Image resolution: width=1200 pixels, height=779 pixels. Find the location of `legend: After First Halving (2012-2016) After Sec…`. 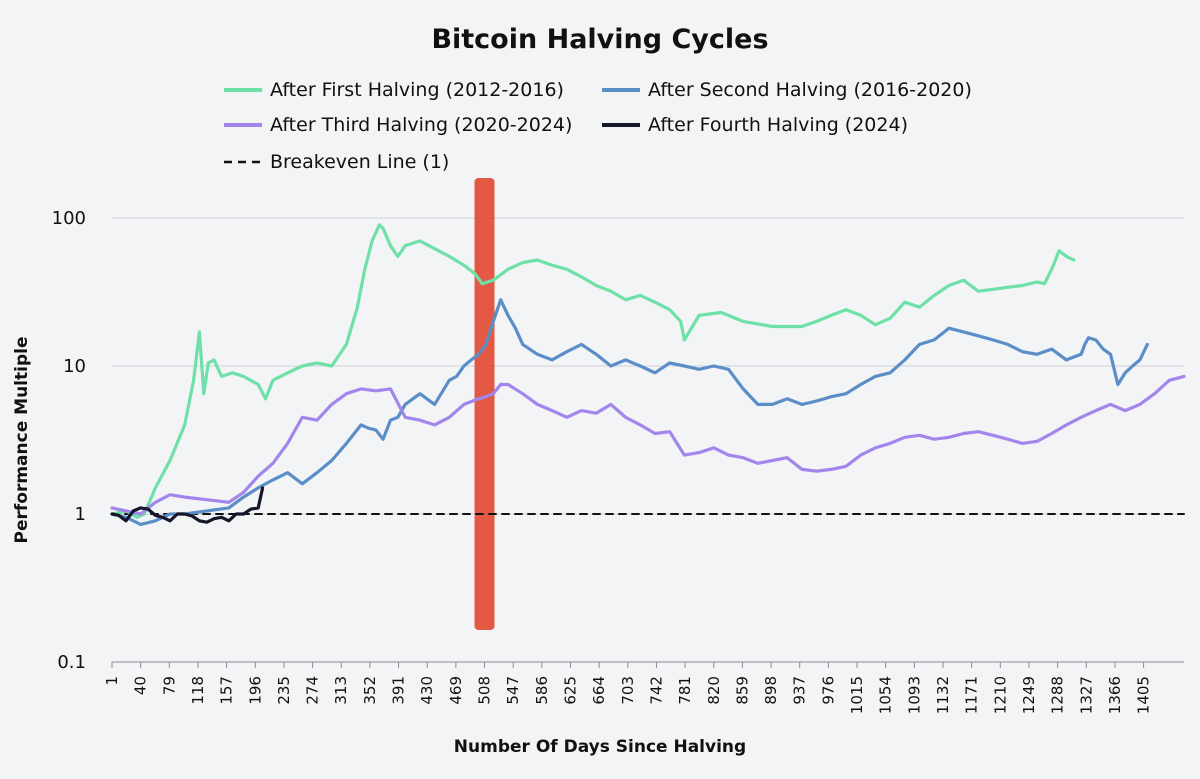

legend: After First Halving (2012-2016) After Sec… is located at coordinates (598, 126).